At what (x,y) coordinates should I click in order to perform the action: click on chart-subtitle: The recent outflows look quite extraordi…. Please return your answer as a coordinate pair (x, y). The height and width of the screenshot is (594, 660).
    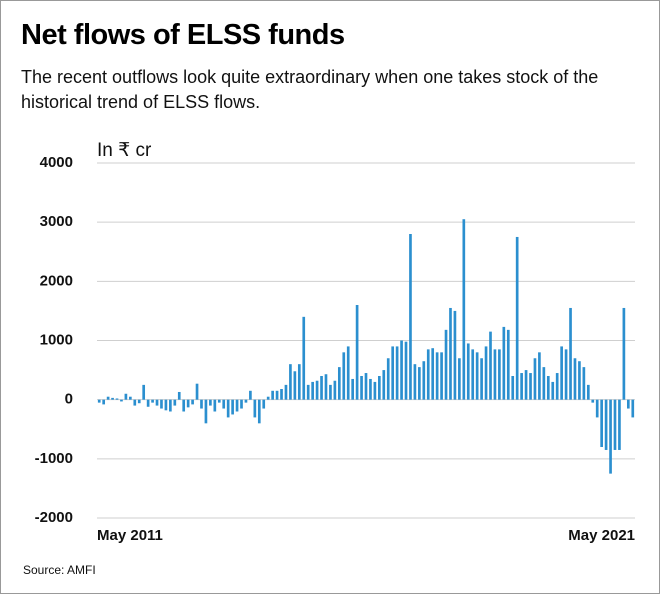
    Looking at the image, I should click on (310, 89).